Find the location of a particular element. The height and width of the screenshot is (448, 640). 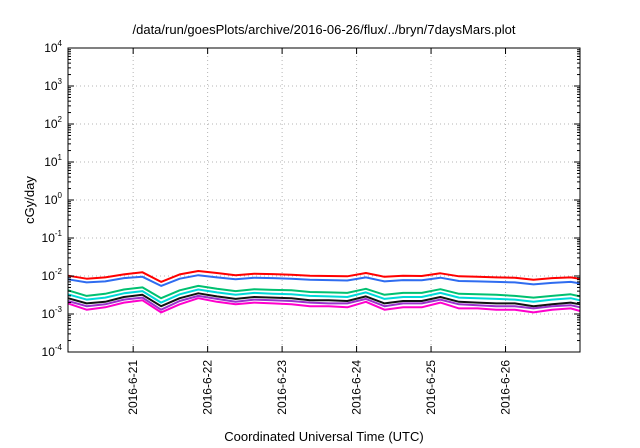

y-tick-label: 10² is located at coordinates (53, 123).